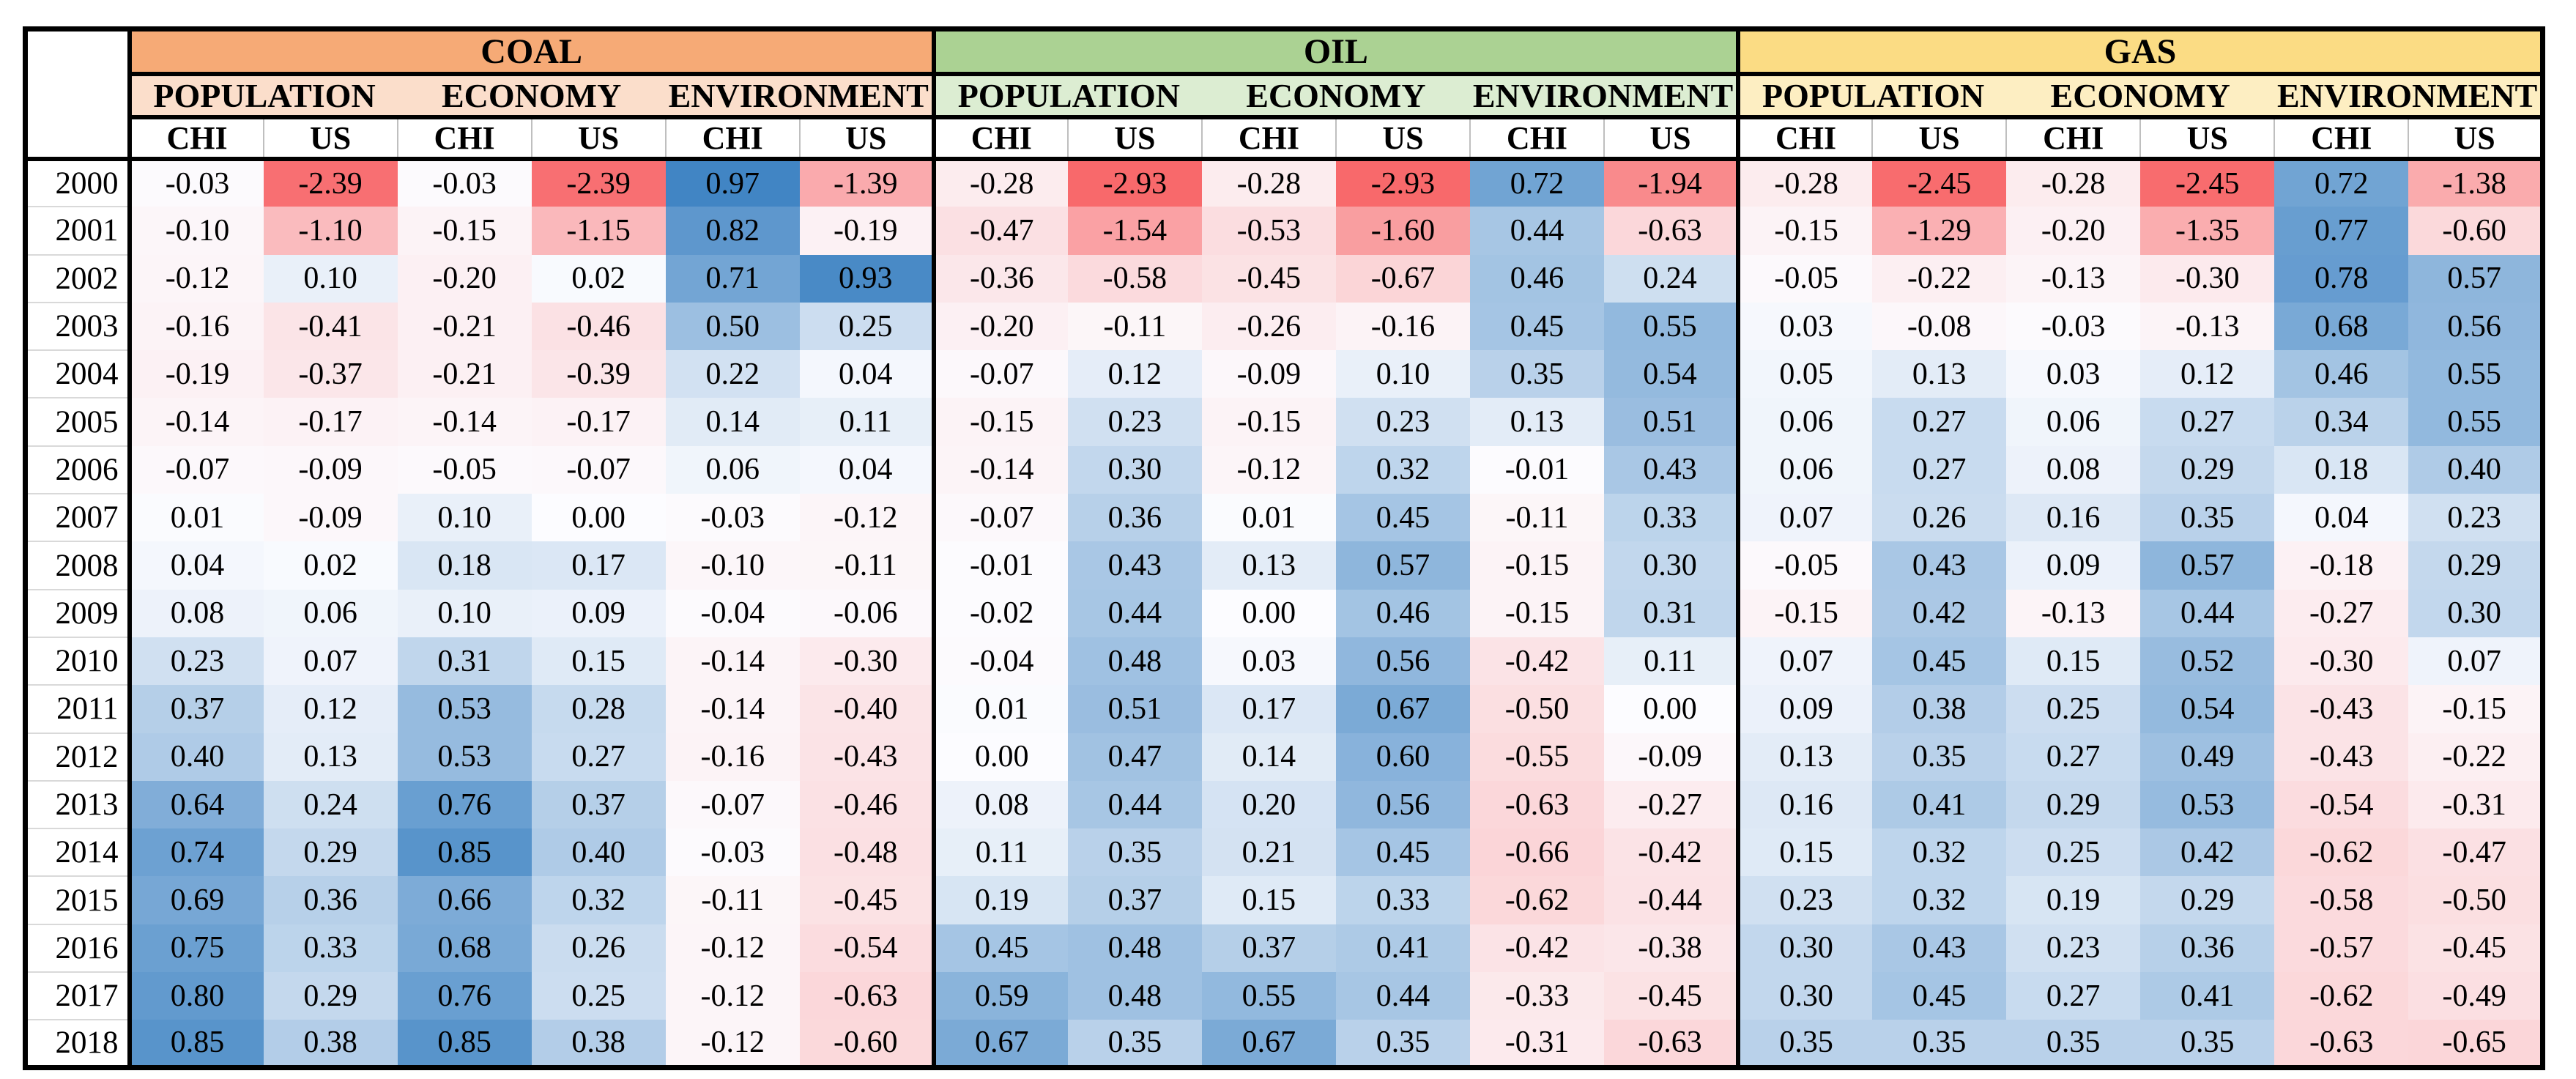 The height and width of the screenshot is (1079, 2576). Describe the element at coordinates (999, 613) in the screenshot. I see `data-cell: -0.02` at that location.